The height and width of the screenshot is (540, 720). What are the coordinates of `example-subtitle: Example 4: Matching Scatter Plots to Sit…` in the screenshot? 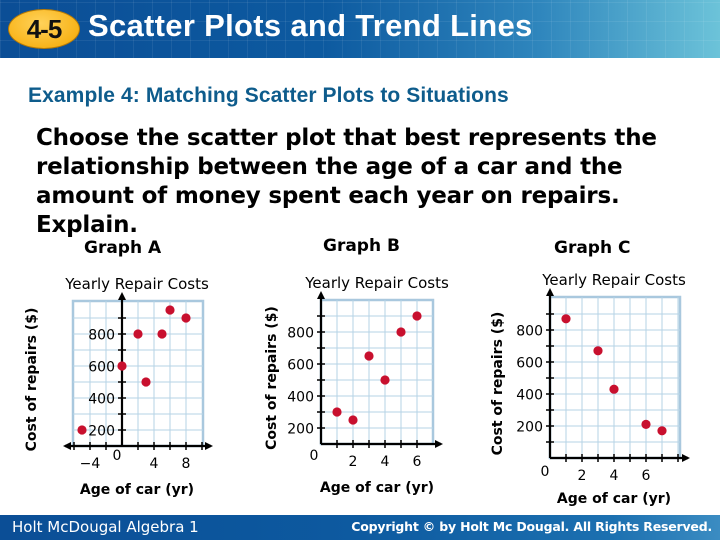 It's located at (268, 95).